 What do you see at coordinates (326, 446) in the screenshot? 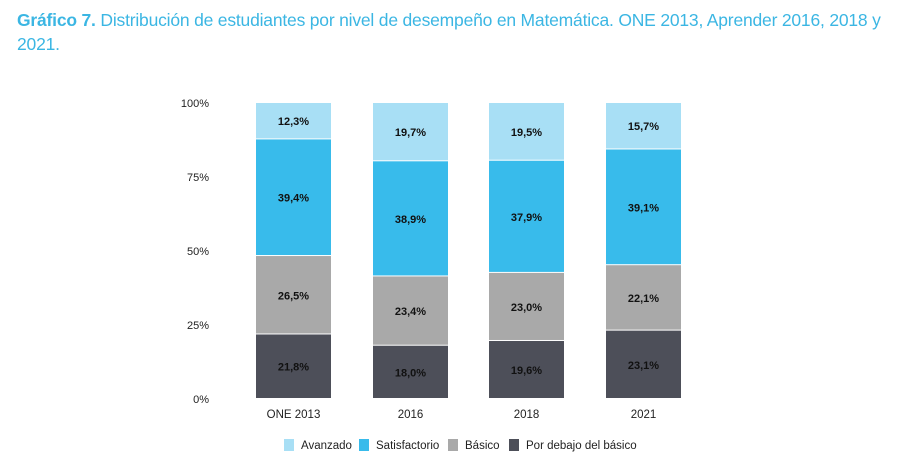
I see `legend-label: Avanzado` at bounding box center [326, 446].